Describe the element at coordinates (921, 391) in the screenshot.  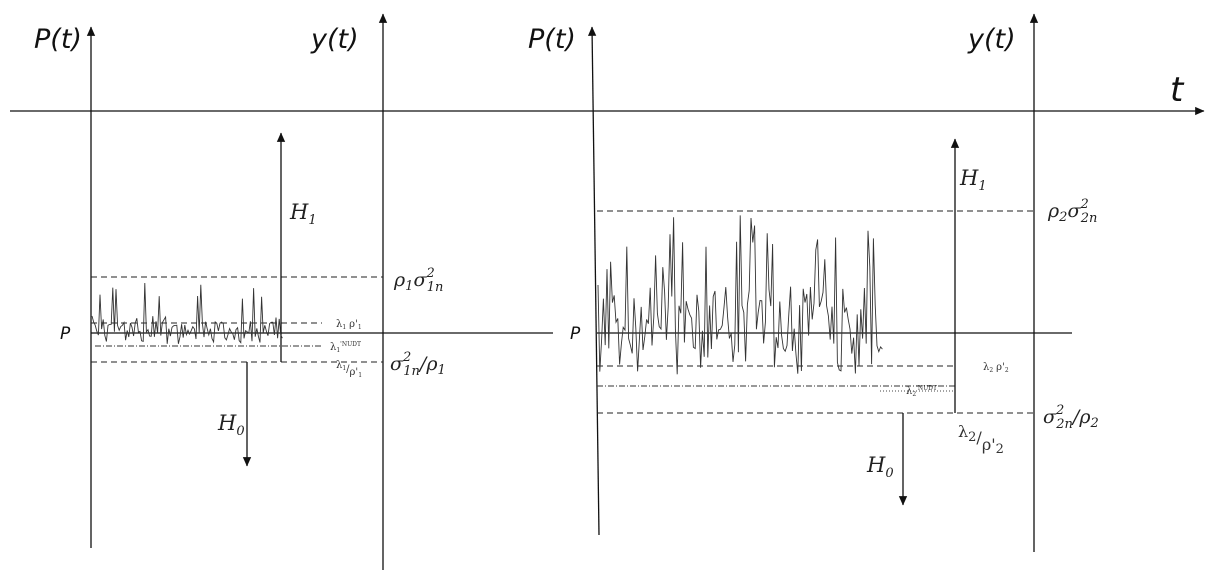
I see `right-lambda-nudt-label: λ2'NUDT` at that location.